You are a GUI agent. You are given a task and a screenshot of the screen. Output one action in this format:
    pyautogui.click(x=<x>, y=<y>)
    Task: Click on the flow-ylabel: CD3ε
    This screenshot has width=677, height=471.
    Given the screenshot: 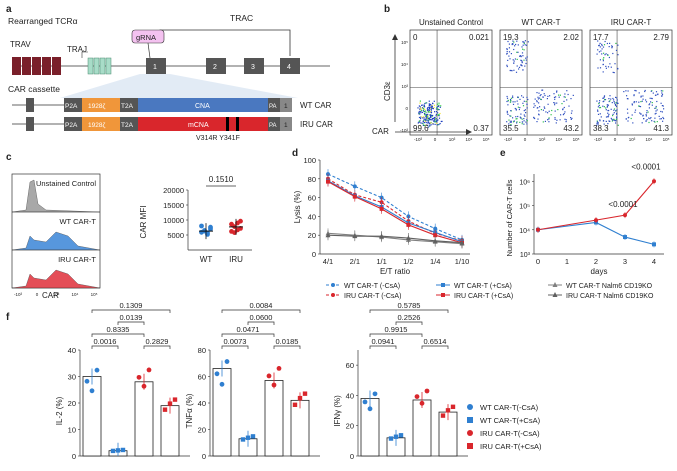 What is the action you would take?
    pyautogui.click(x=387, y=91)
    